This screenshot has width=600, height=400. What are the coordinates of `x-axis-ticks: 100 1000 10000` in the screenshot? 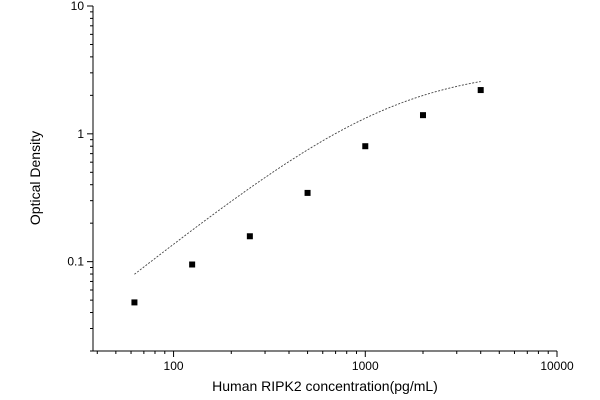 It's located at (335, 362).